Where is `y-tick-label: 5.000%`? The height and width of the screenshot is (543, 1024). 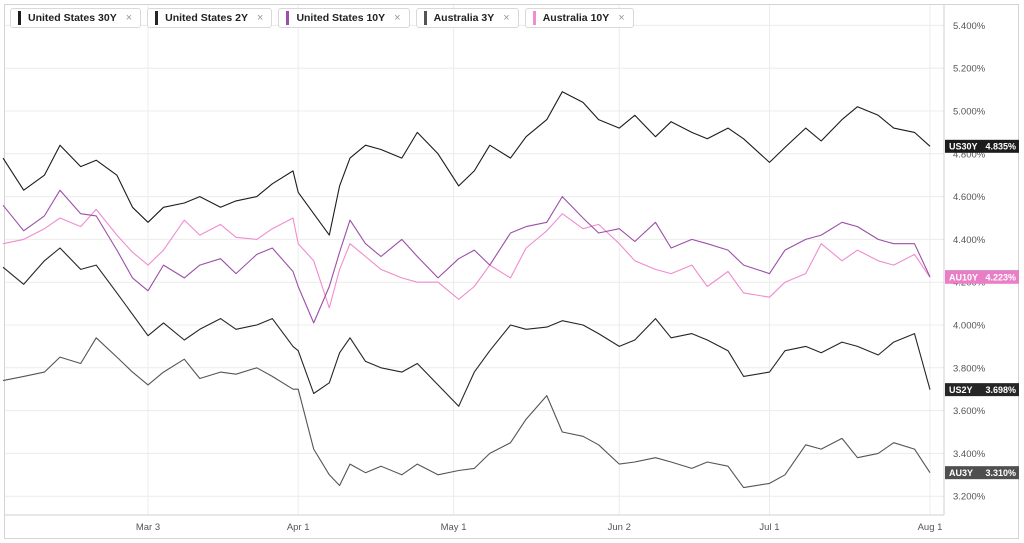 y-tick-label: 5.000% is located at coordinates (969, 112).